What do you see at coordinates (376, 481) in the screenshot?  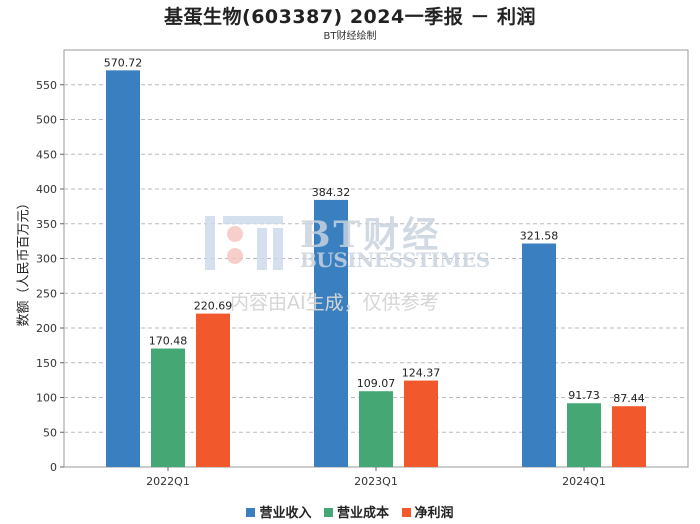 I see `x-tick-label: 2023Q1` at bounding box center [376, 481].